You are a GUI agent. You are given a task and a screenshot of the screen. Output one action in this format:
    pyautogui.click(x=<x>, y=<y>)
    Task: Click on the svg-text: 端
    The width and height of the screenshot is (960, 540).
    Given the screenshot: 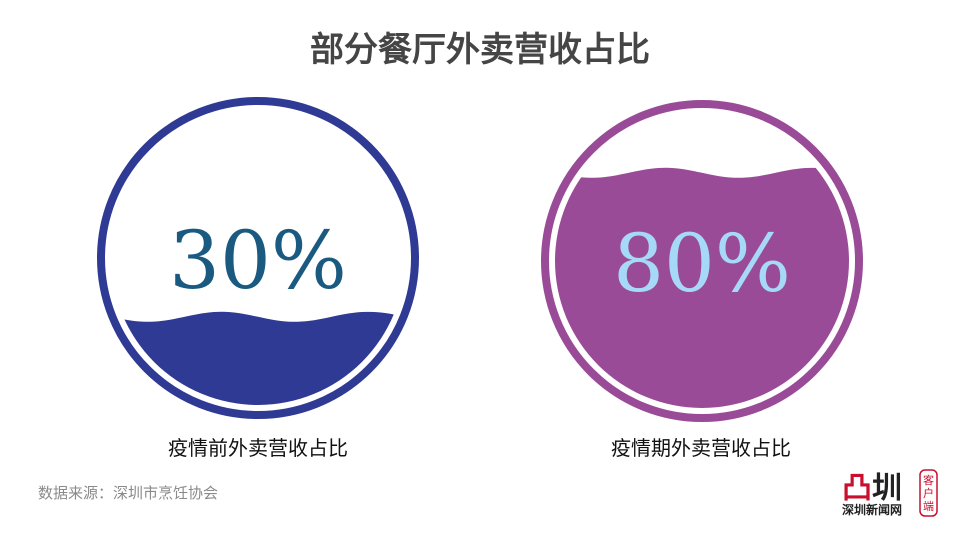 What is the action you would take?
    pyautogui.click(x=928, y=506)
    